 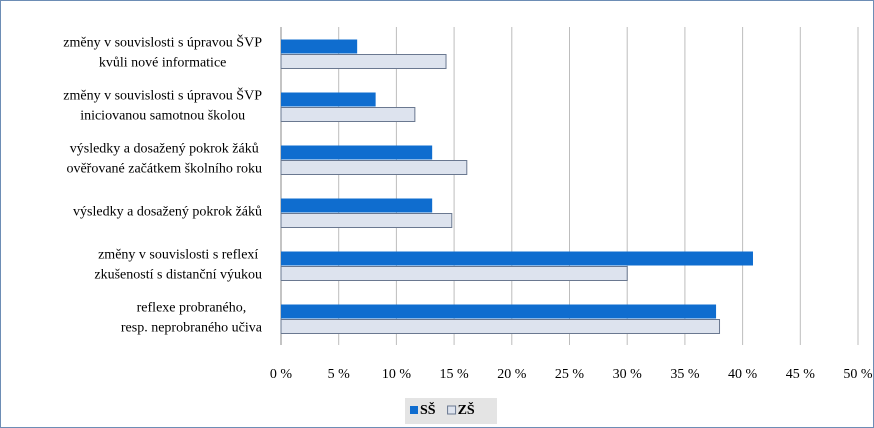 I want to click on x-tick-label: 45 %, so click(x=801, y=374).